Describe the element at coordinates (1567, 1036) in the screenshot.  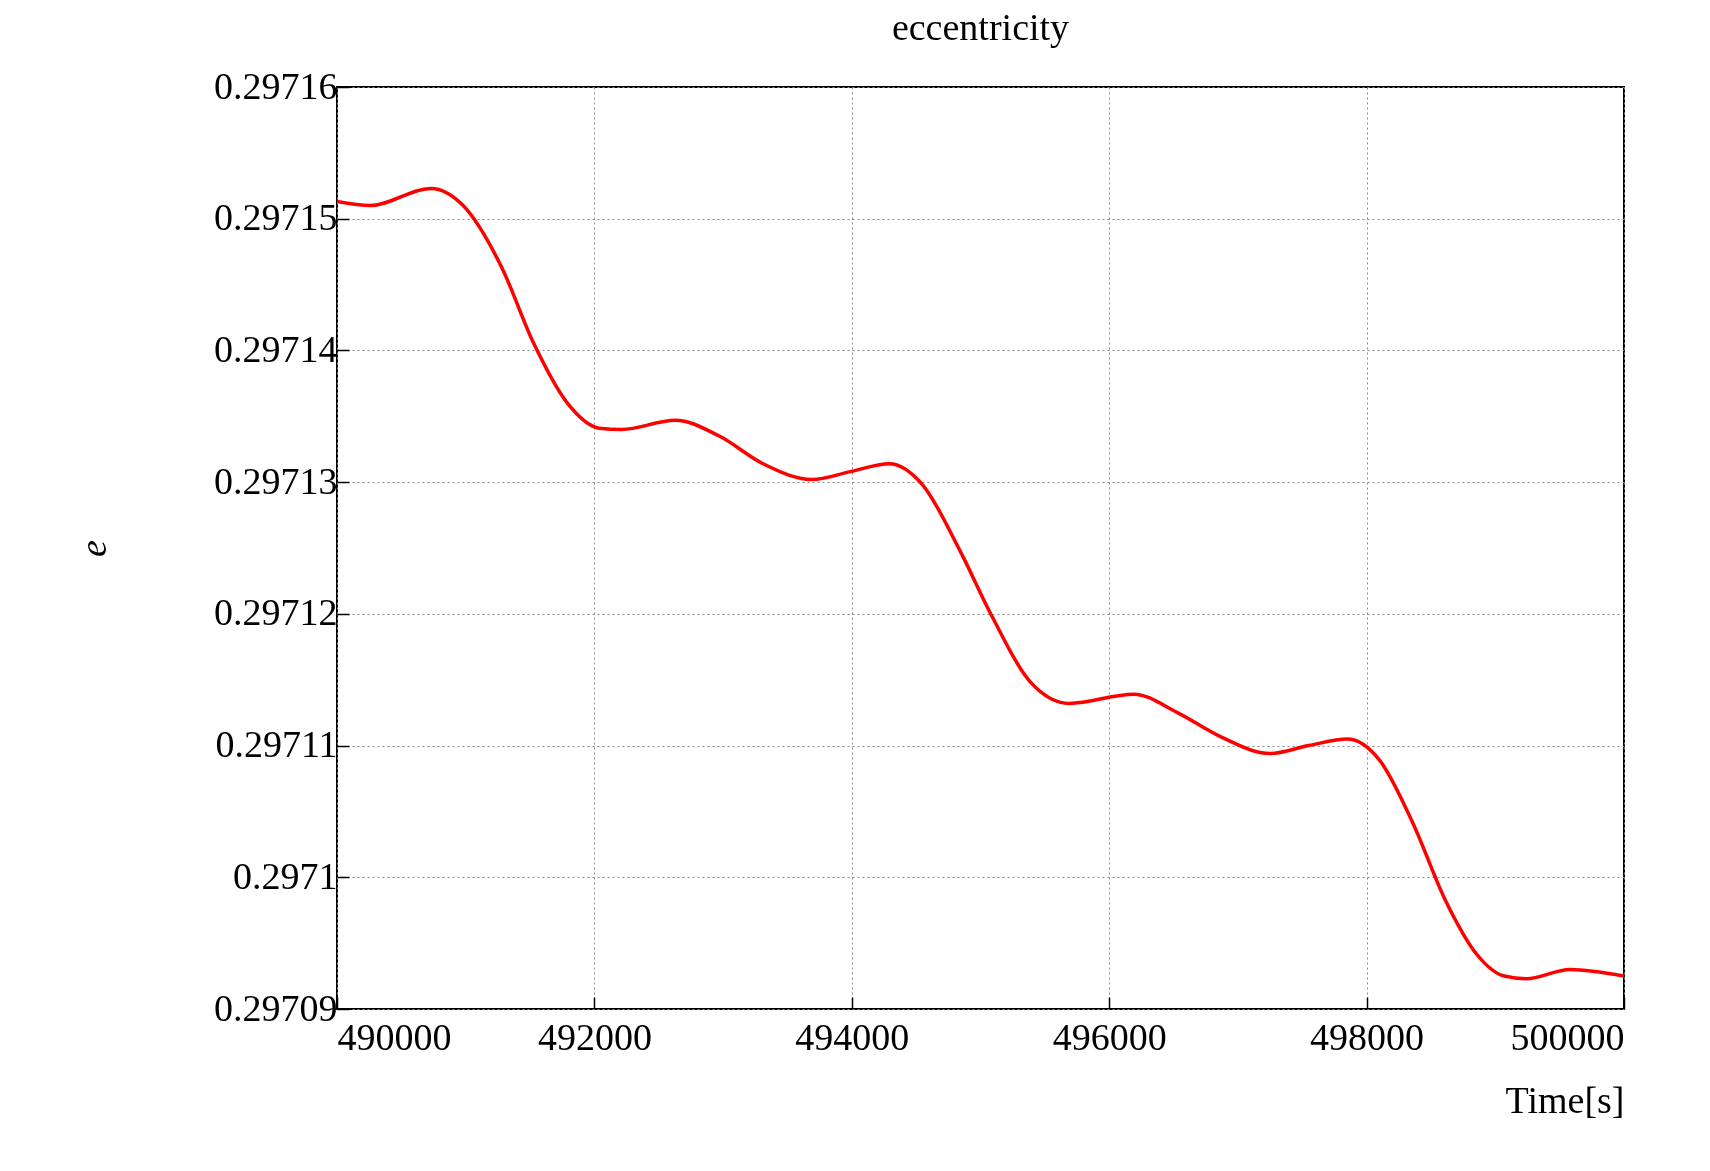
I see `x-tick-label: 500000` at that location.